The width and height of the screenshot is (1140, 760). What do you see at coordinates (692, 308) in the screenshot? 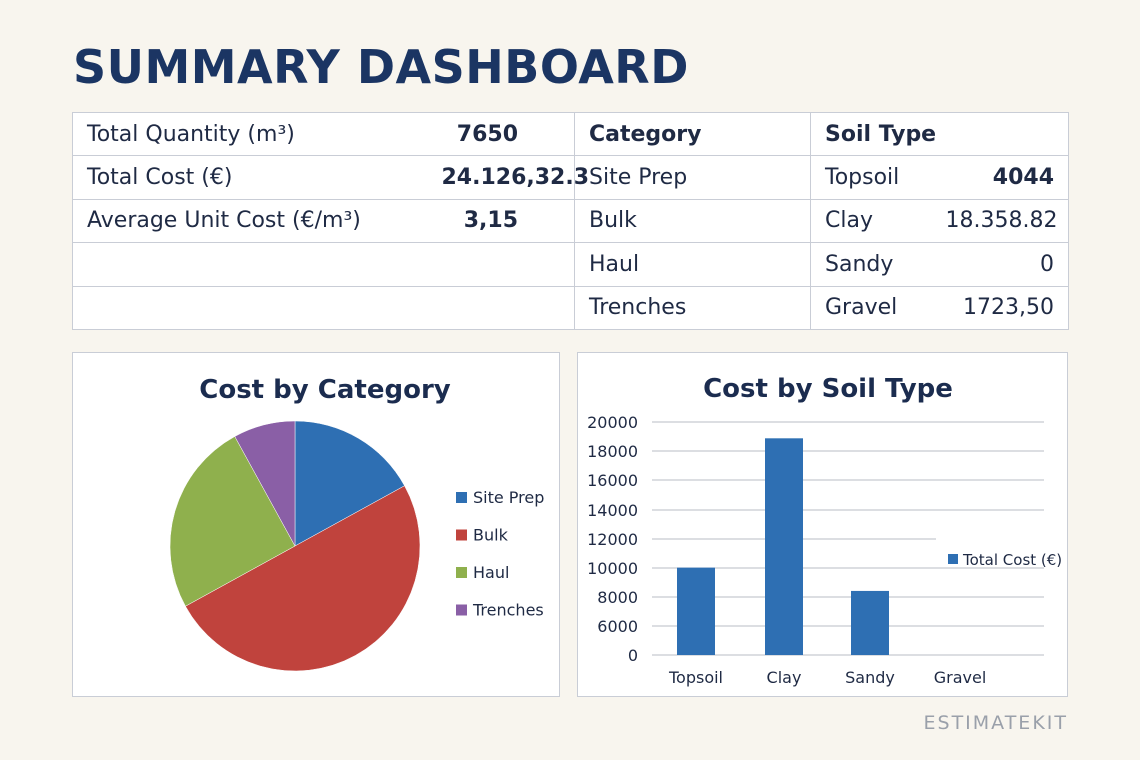
I see `category-item: Trenches` at bounding box center [692, 308].